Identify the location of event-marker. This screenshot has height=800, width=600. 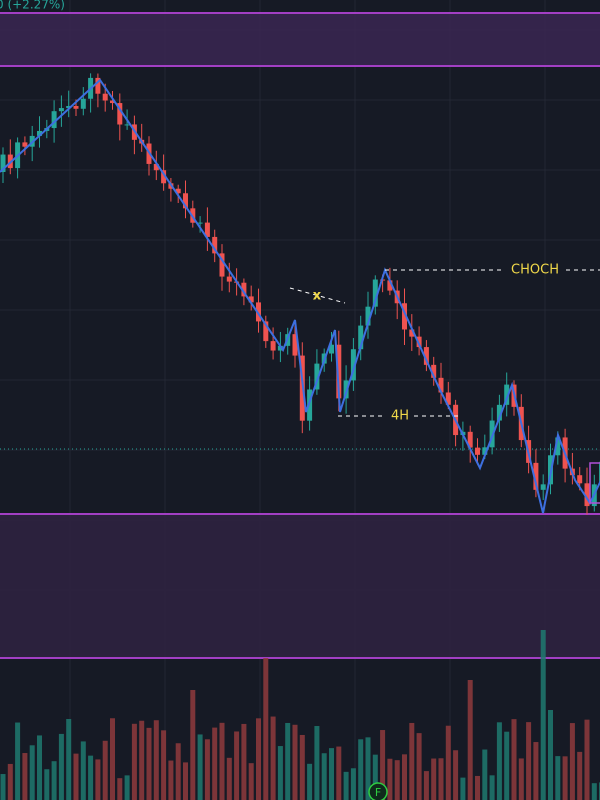
(378, 791).